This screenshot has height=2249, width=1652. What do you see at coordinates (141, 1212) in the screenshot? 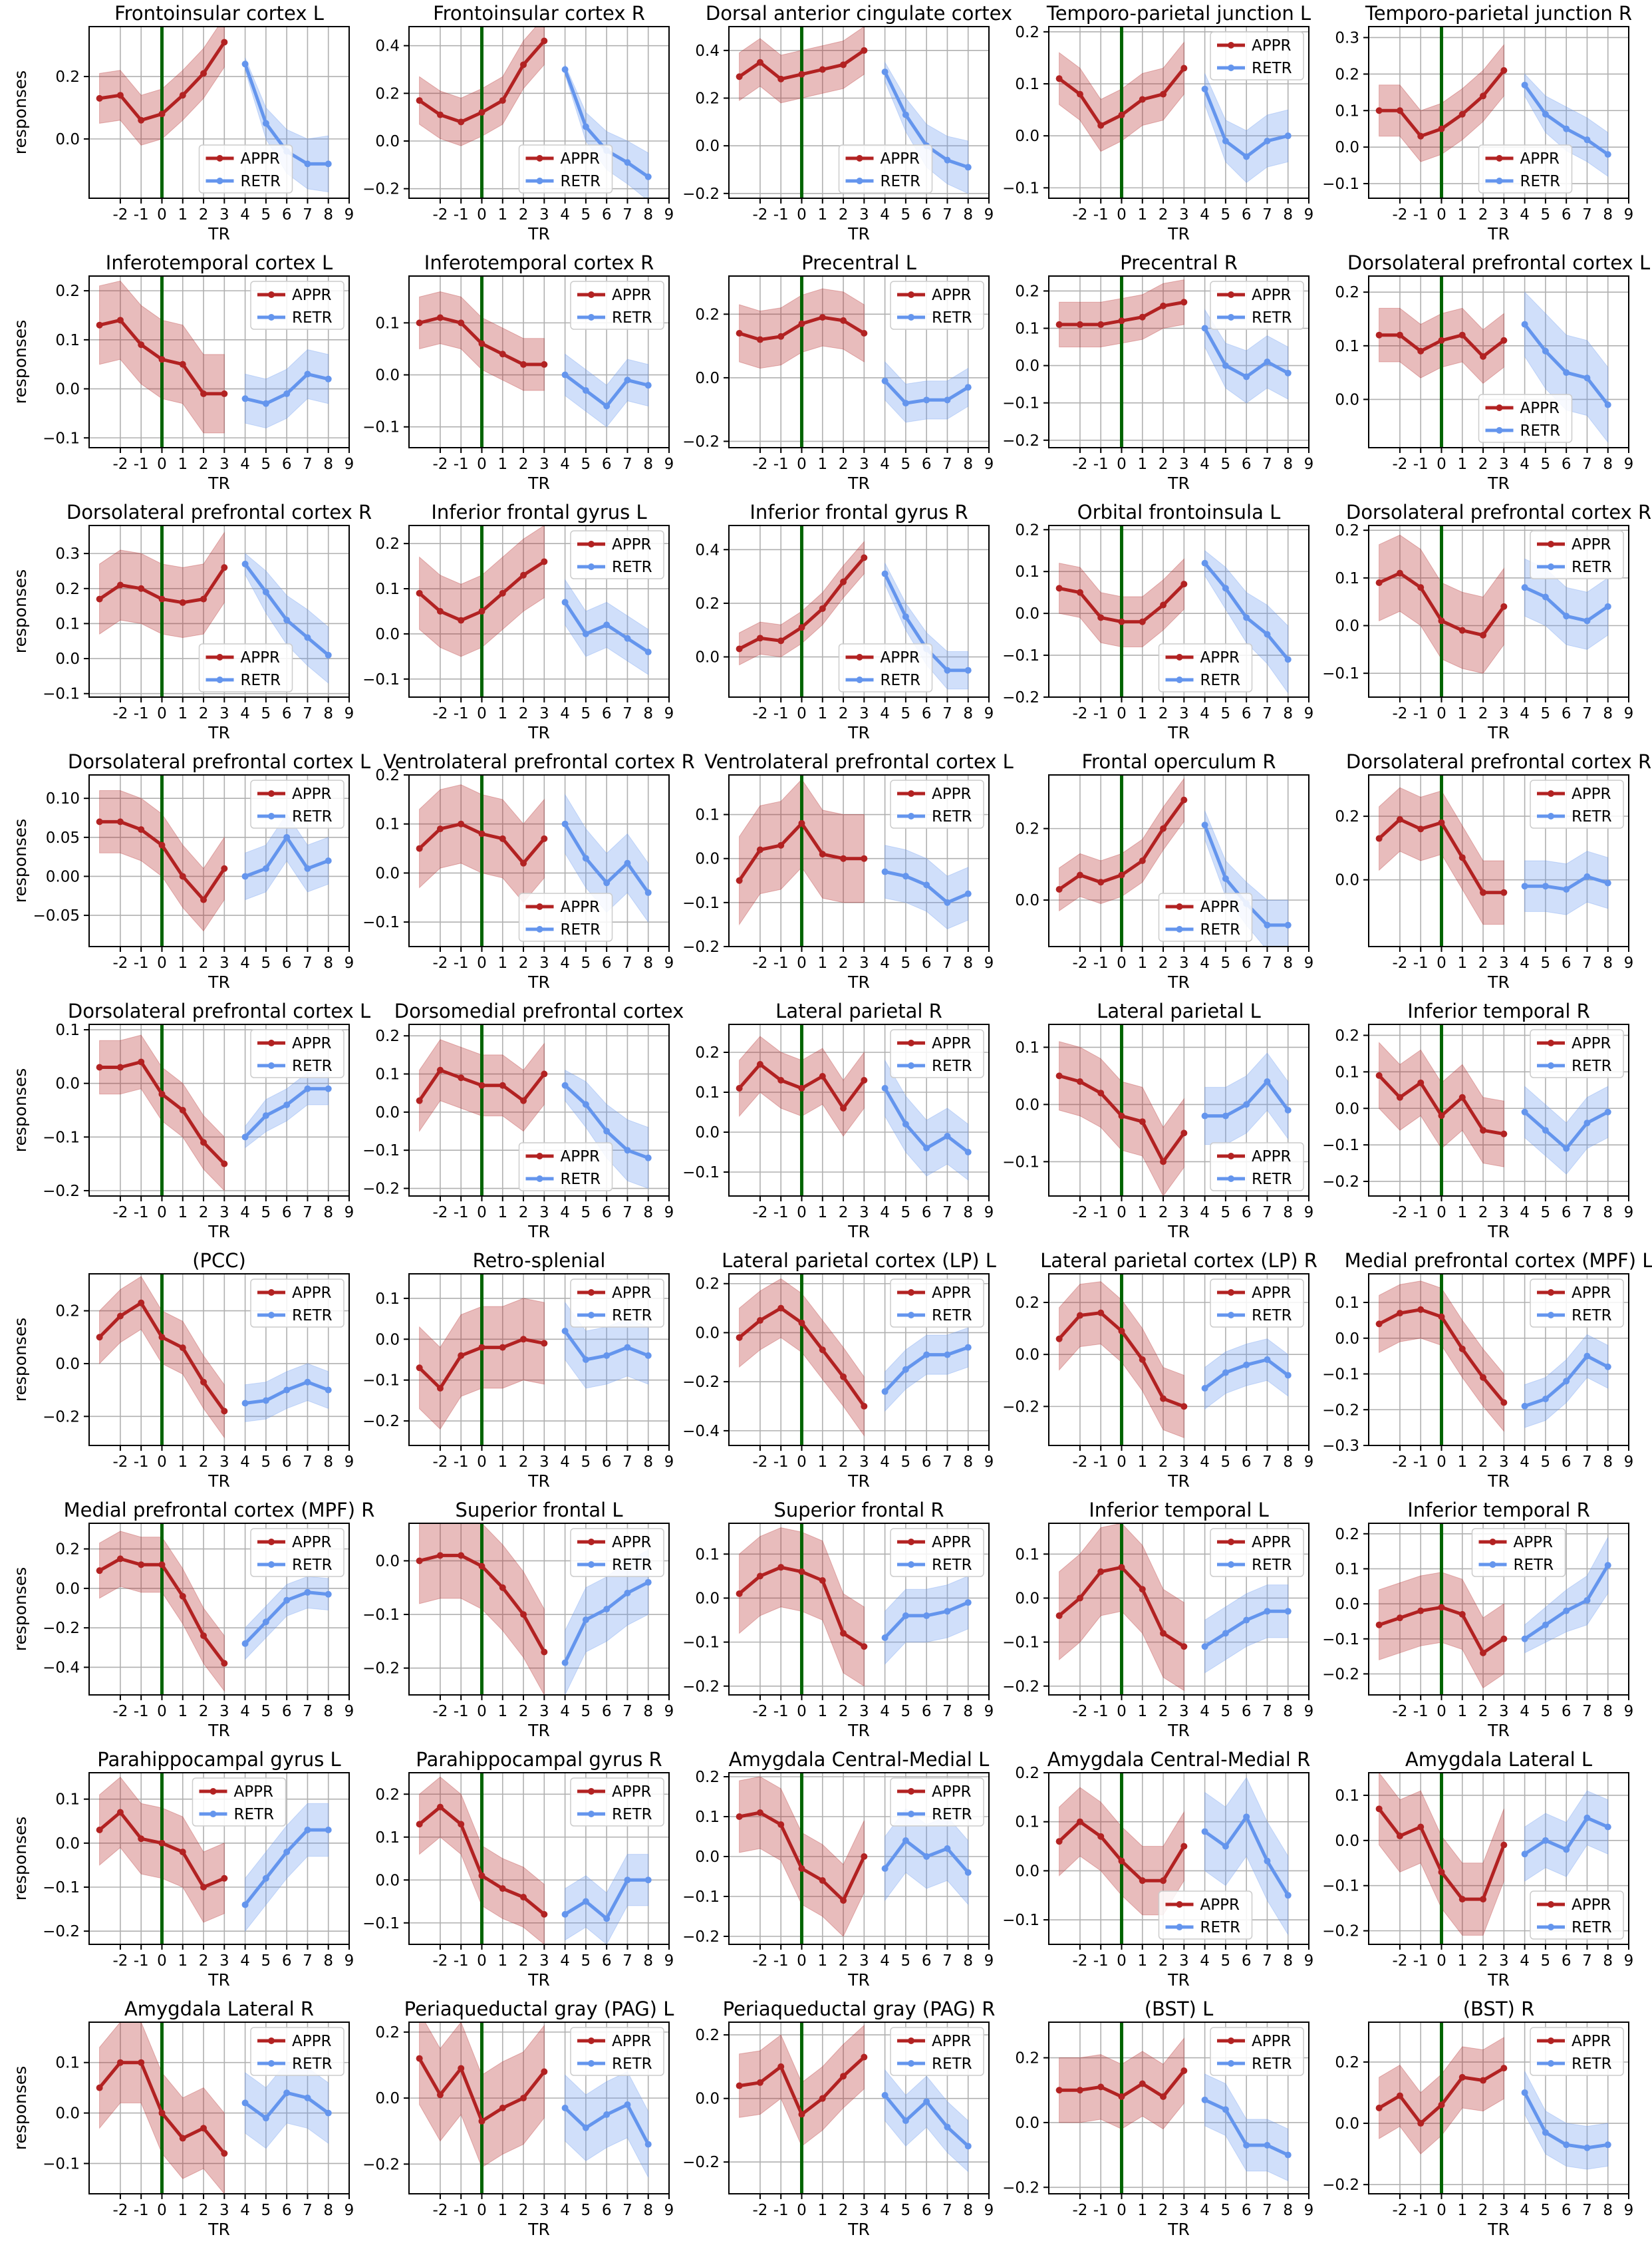
I see `x-tick-label: -1` at bounding box center [141, 1212].